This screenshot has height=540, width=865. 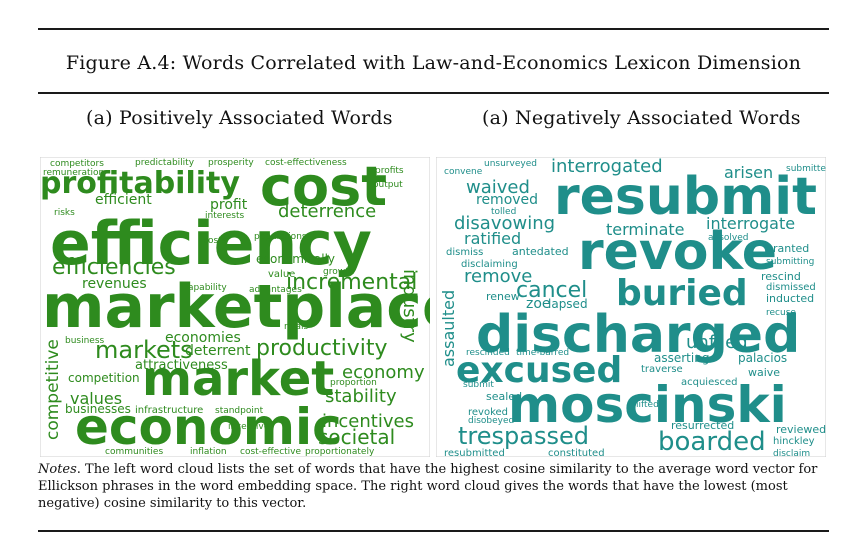 I want to click on positive-cloud-word: efficiency, so click(x=211, y=244).